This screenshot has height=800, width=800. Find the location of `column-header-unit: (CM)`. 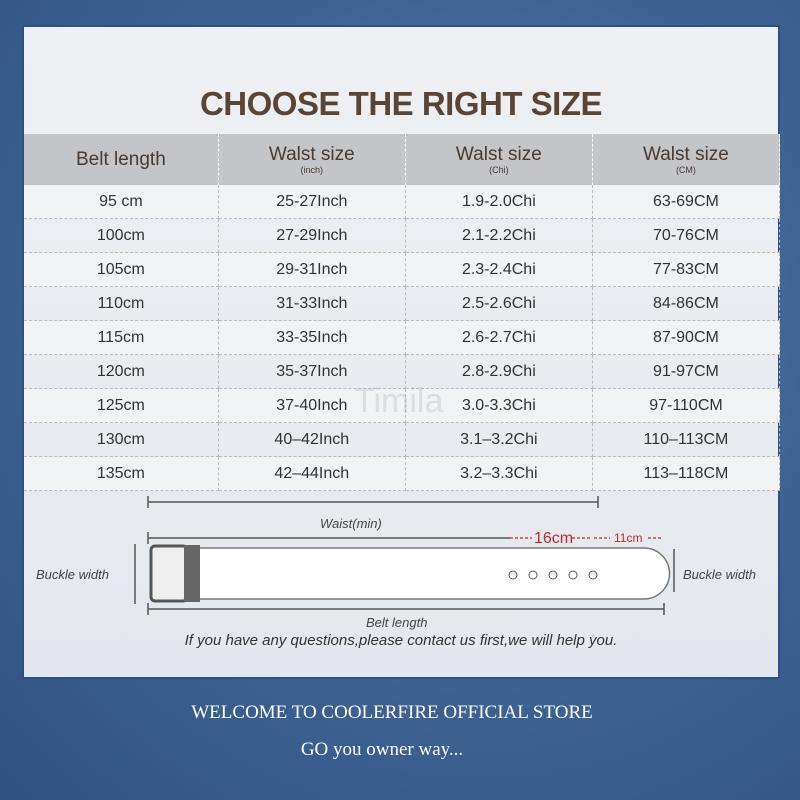

column-header-unit: (CM) is located at coordinates (685, 169).